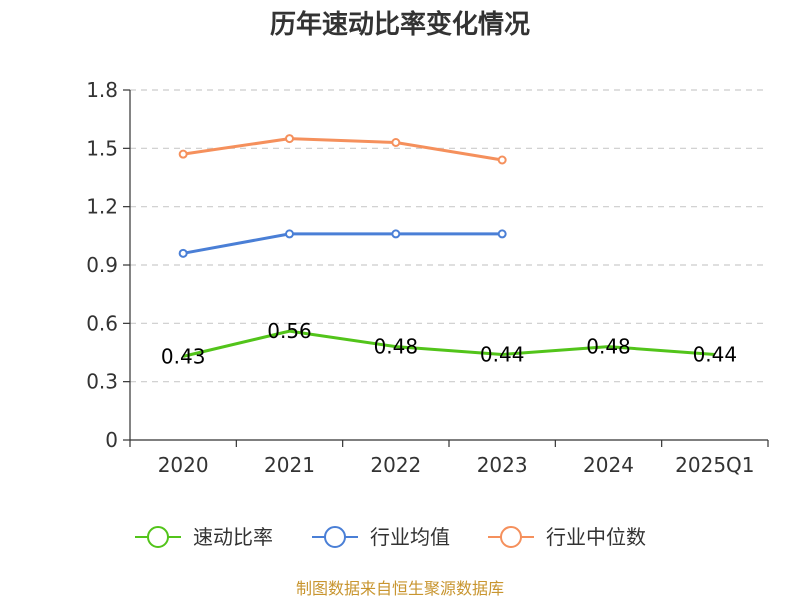 Image resolution: width=800 pixels, height=600 pixels. I want to click on chart-title: 历年速动比率变化情况, so click(400, 24).